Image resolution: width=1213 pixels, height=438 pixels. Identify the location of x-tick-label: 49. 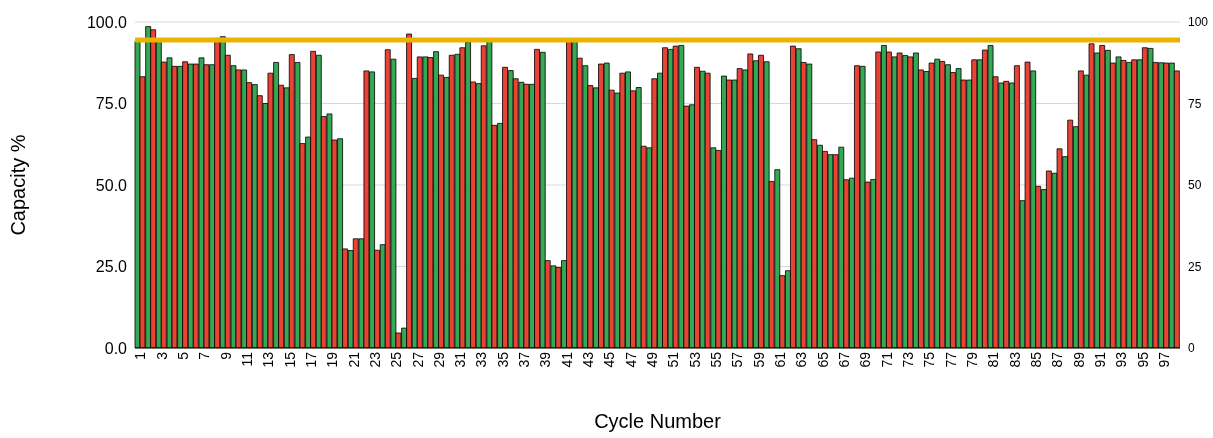
(652, 359).